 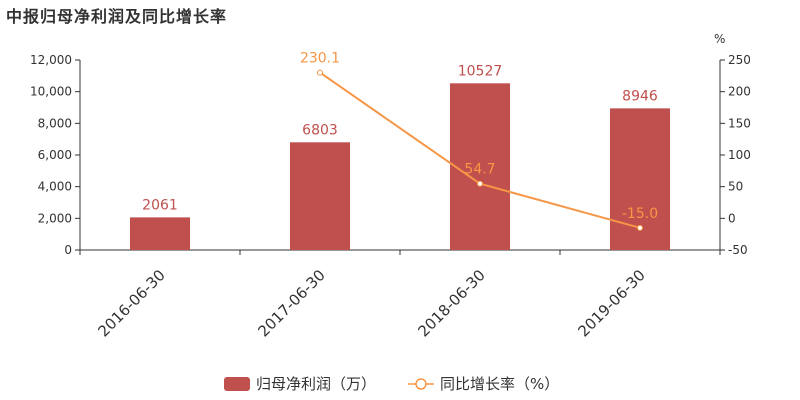 I want to click on growth-value-label: -15.0, so click(x=640, y=214).